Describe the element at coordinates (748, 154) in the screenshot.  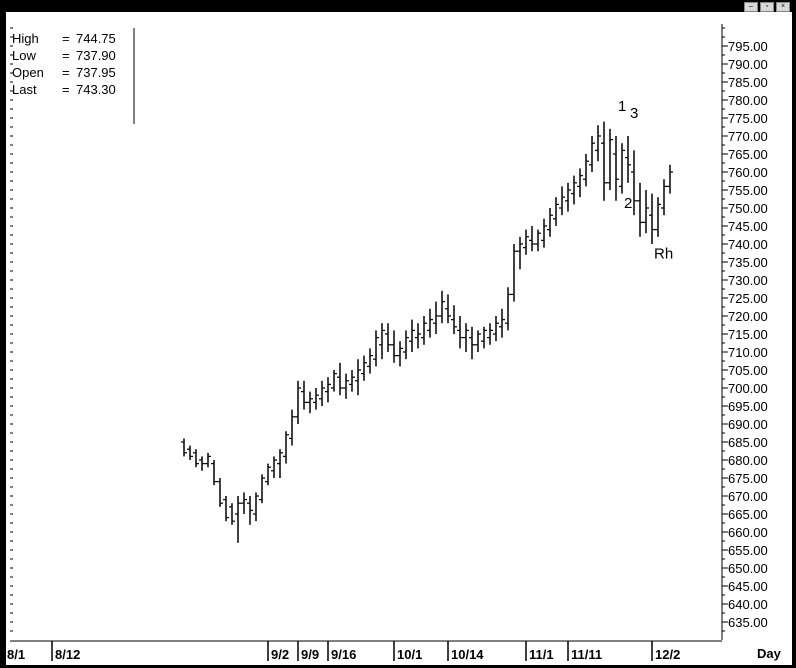
I see `price-tick-label: 765.00` at that location.